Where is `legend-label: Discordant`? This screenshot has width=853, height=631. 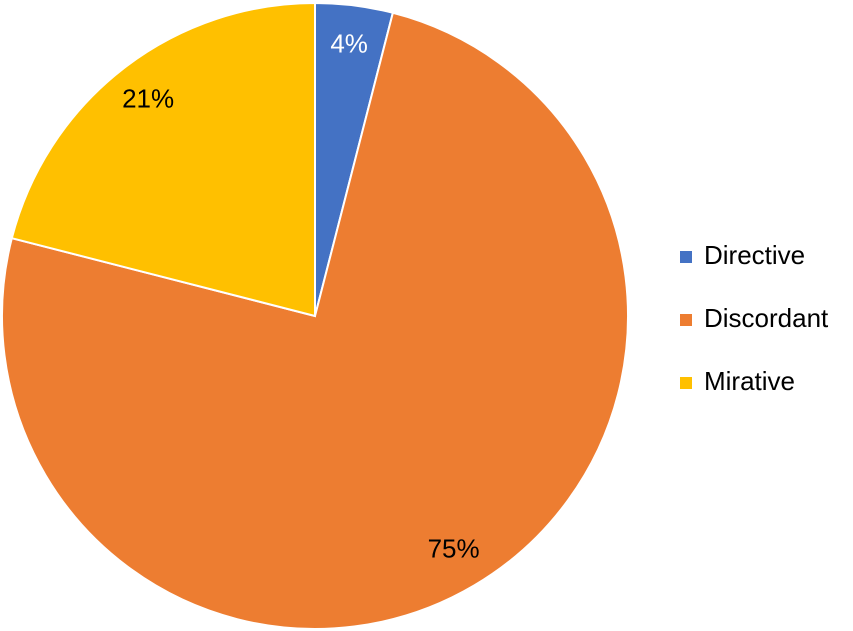
legend-label: Discordant is located at coordinates (766, 318).